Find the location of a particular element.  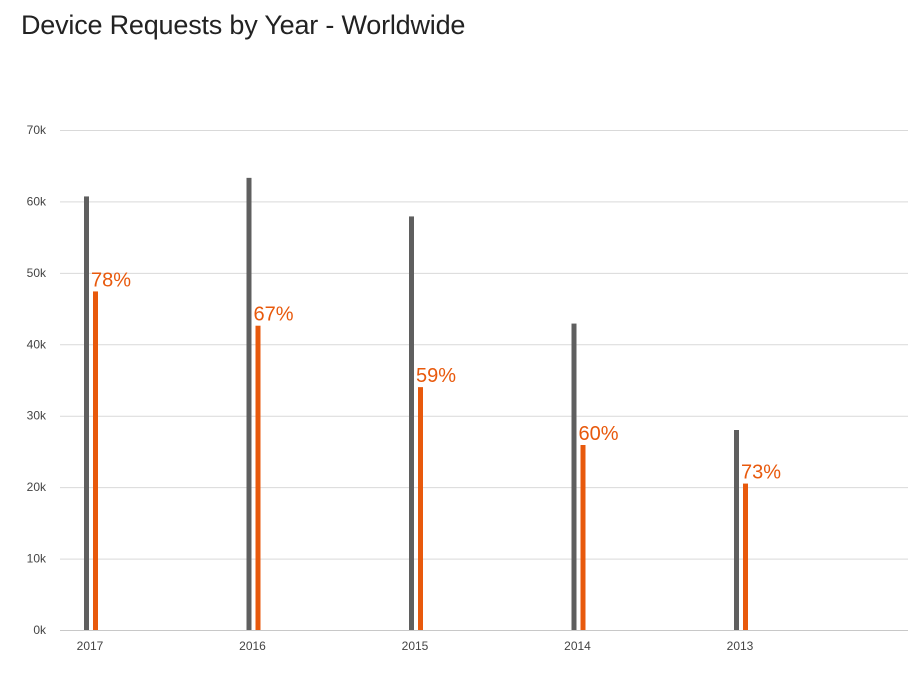

y-tick-label: 30k is located at coordinates (37, 416).